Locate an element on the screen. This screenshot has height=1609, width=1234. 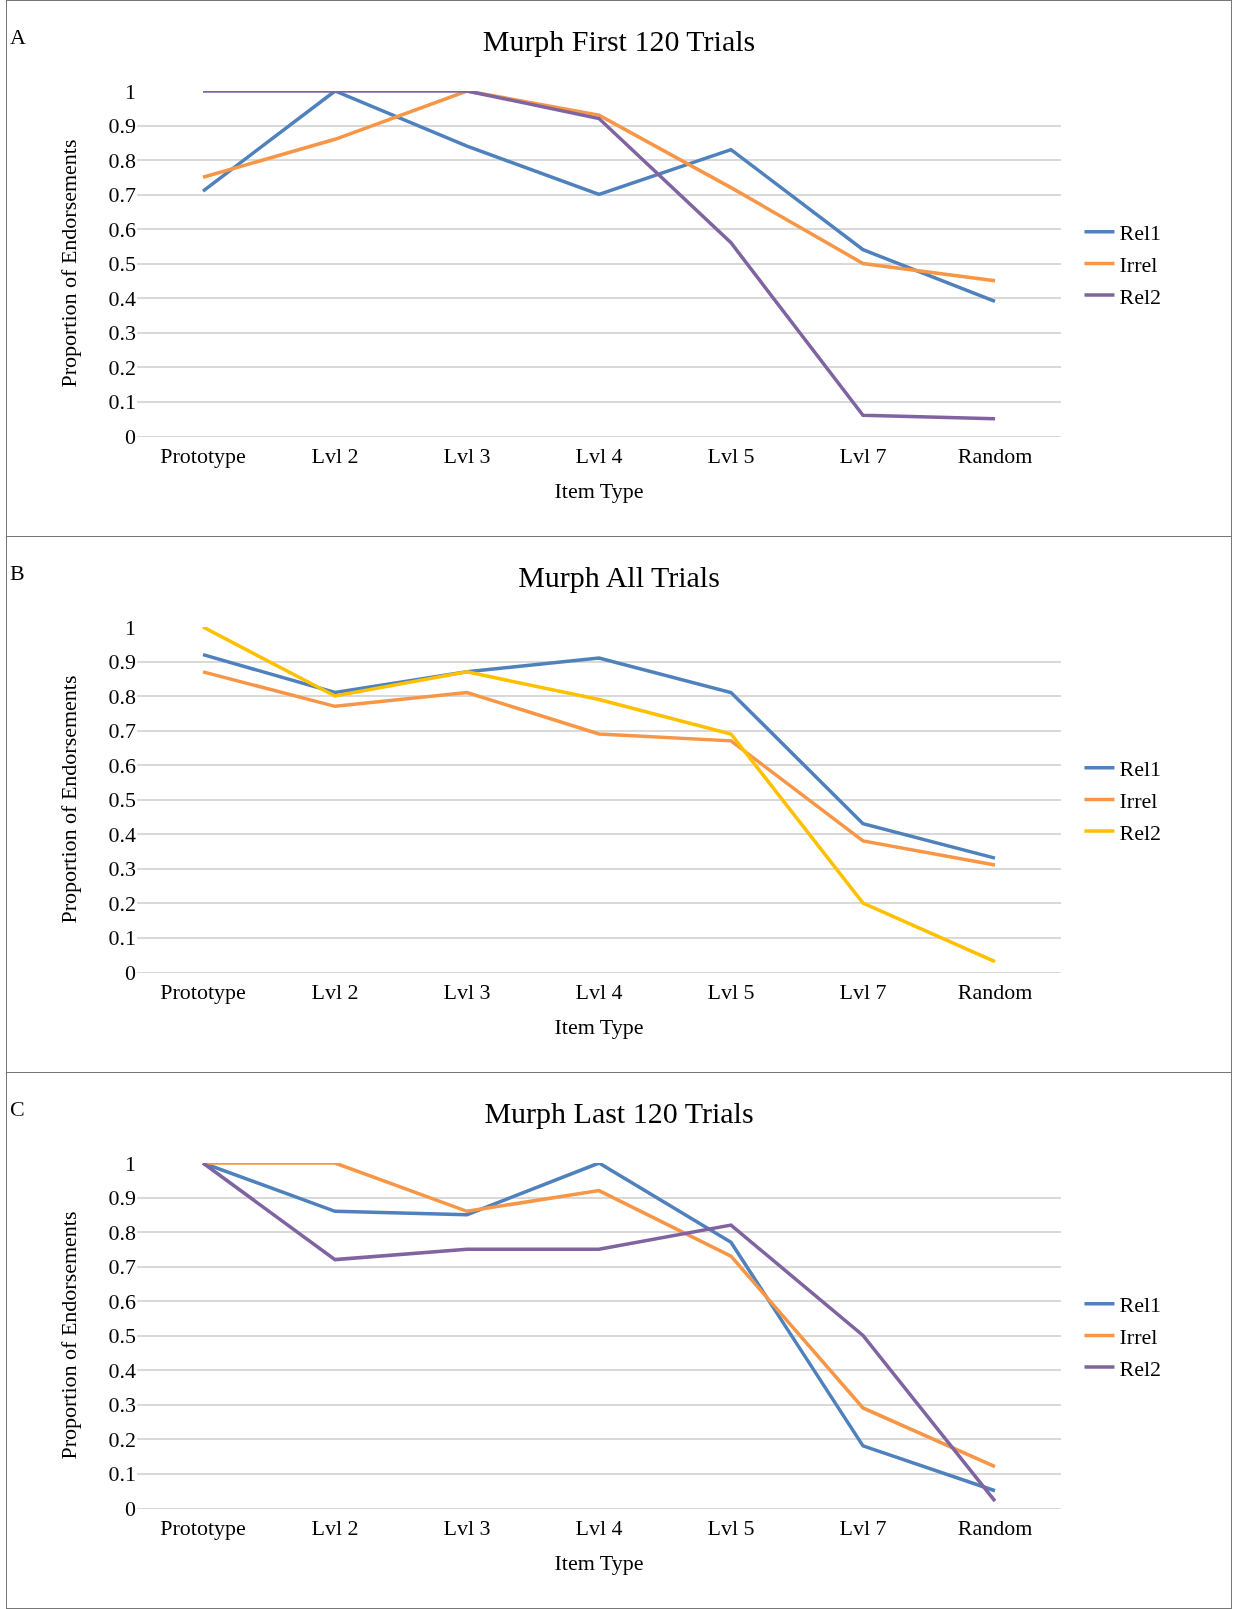
text: B is located at coordinates (17, 572).